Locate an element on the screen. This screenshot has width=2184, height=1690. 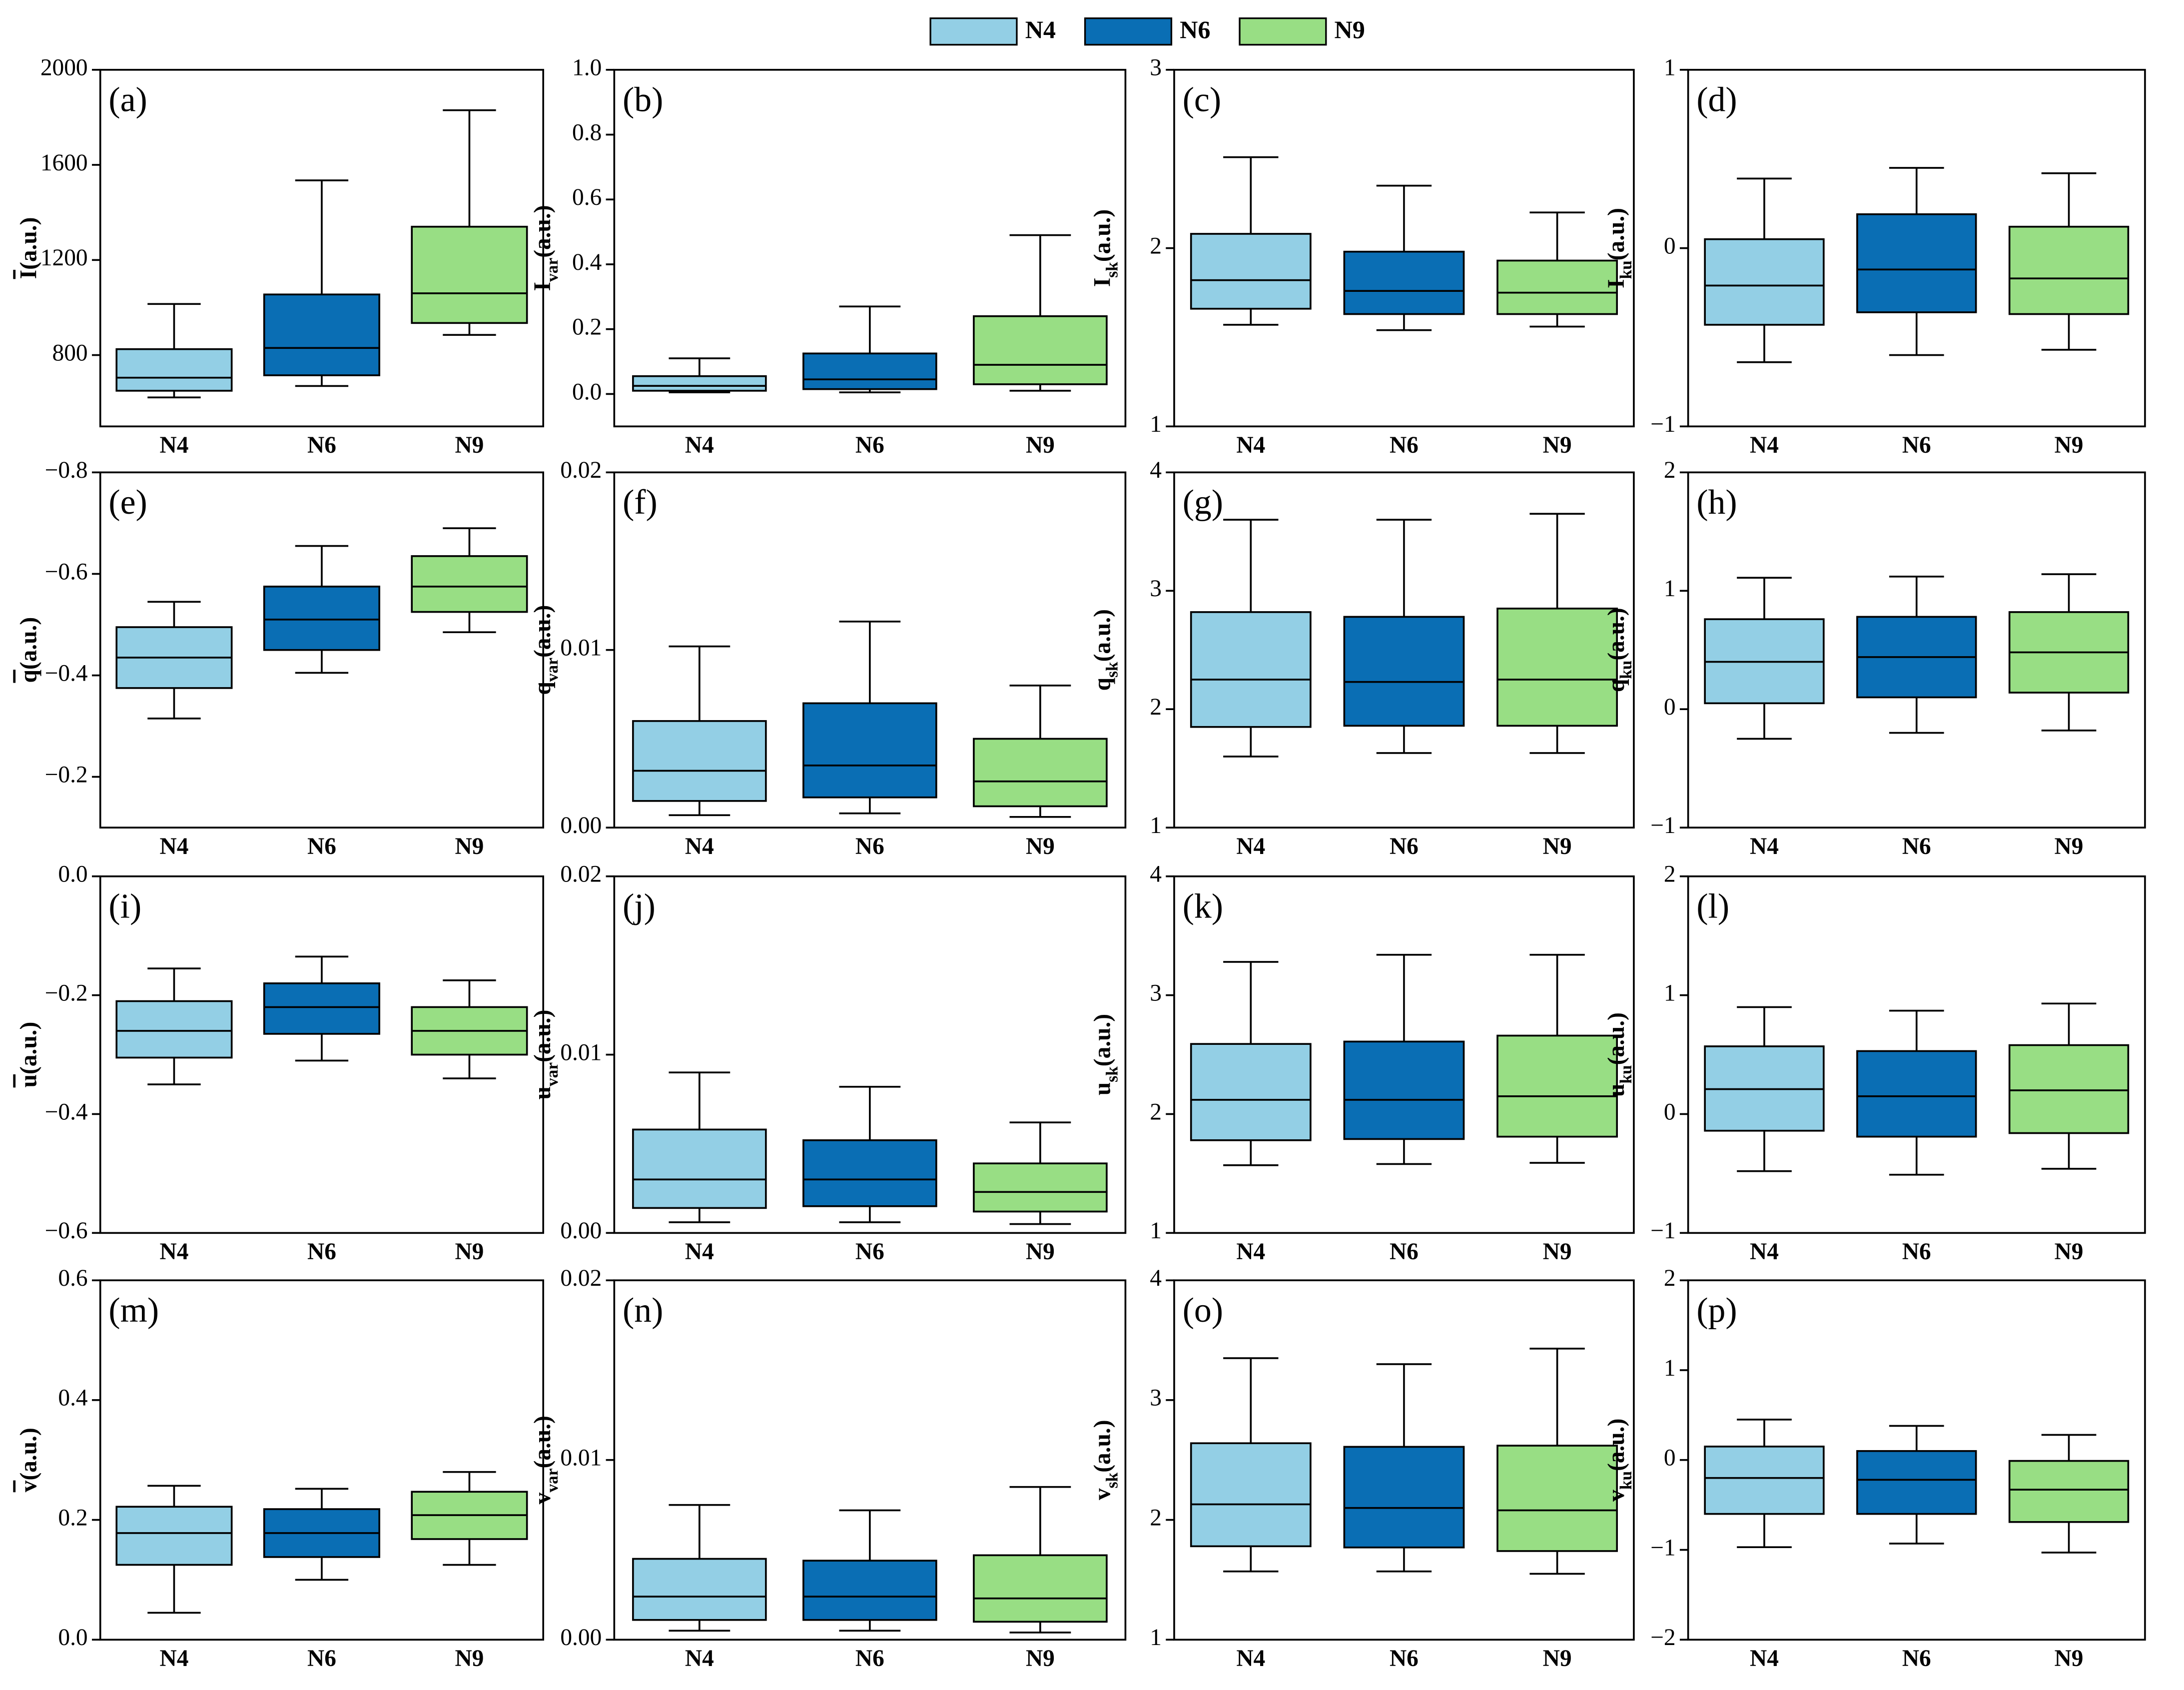
y-axis-label: Ivar(a.u.) is located at coordinates (546, 248).